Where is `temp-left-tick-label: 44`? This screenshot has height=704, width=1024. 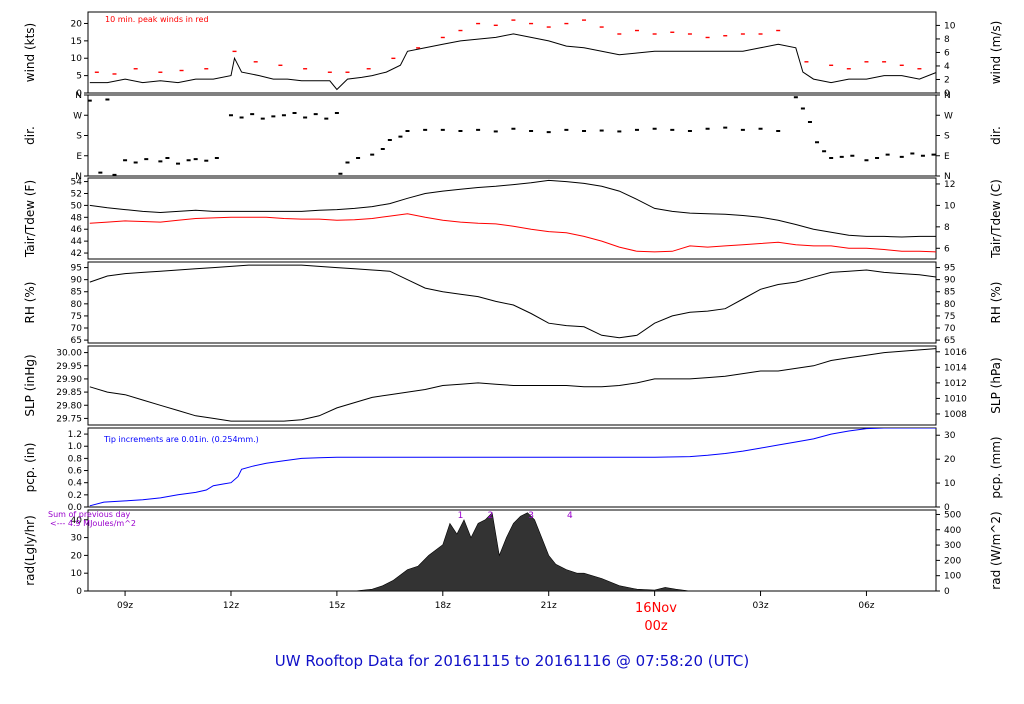
temp-left-tick-label: 44 is located at coordinates (77, 242).